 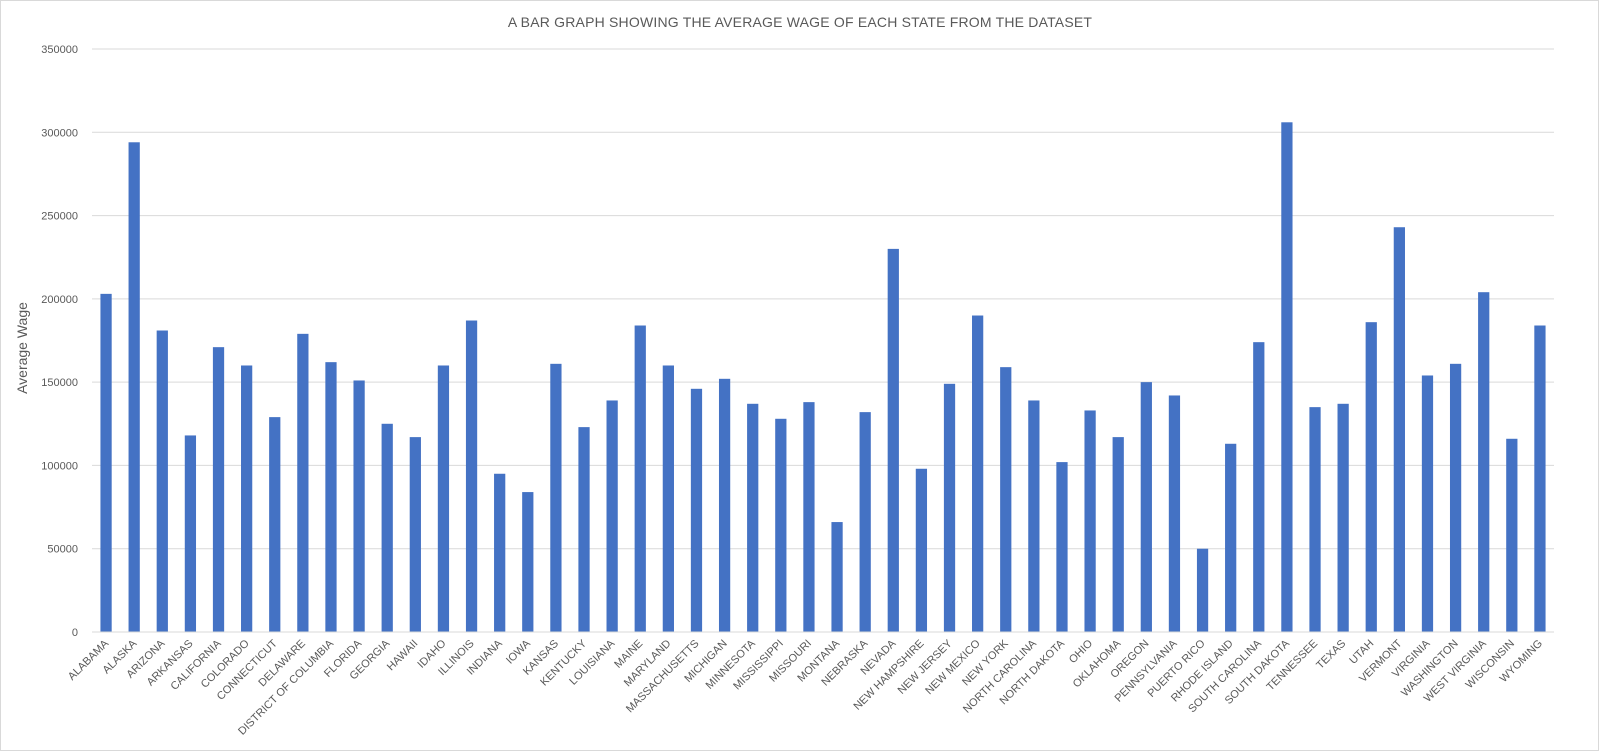 I want to click on bar-delaware, so click(x=303, y=482).